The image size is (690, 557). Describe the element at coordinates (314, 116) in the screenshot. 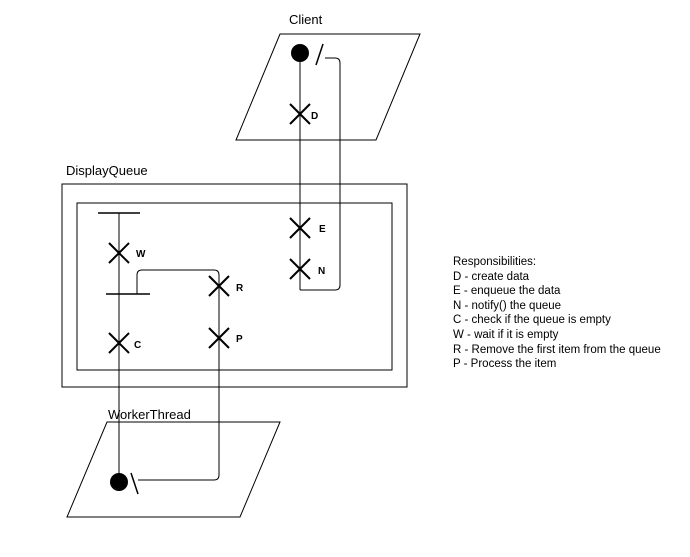

I see `marker-d-label: D` at that location.